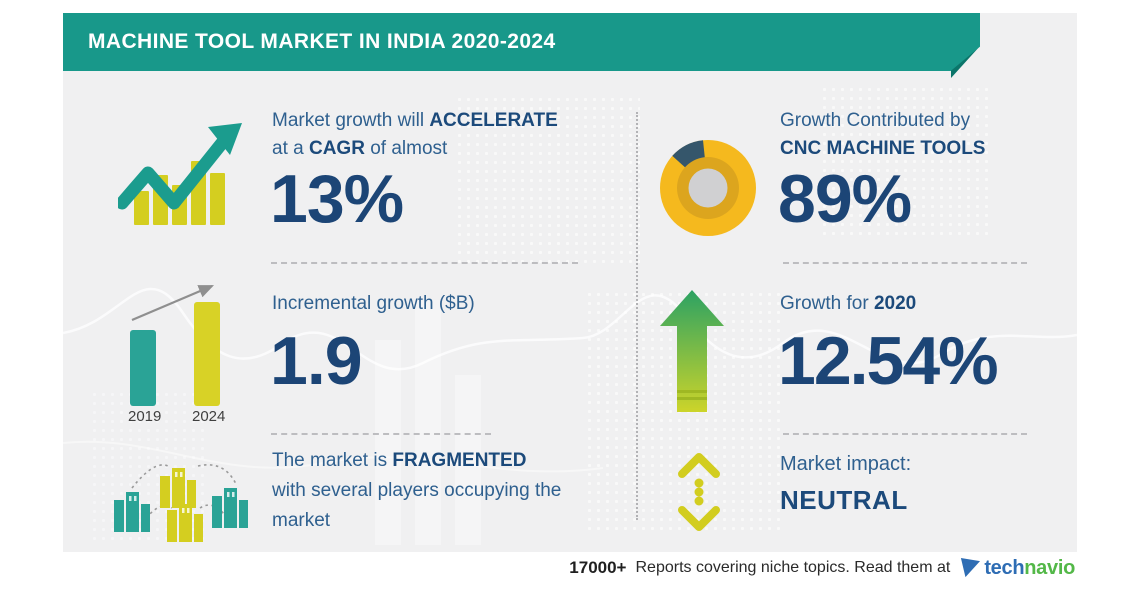 The width and height of the screenshot is (1140, 596). Describe the element at coordinates (493, 120) in the screenshot. I see `accelerate-keyword: ACCELERATE` at that location.